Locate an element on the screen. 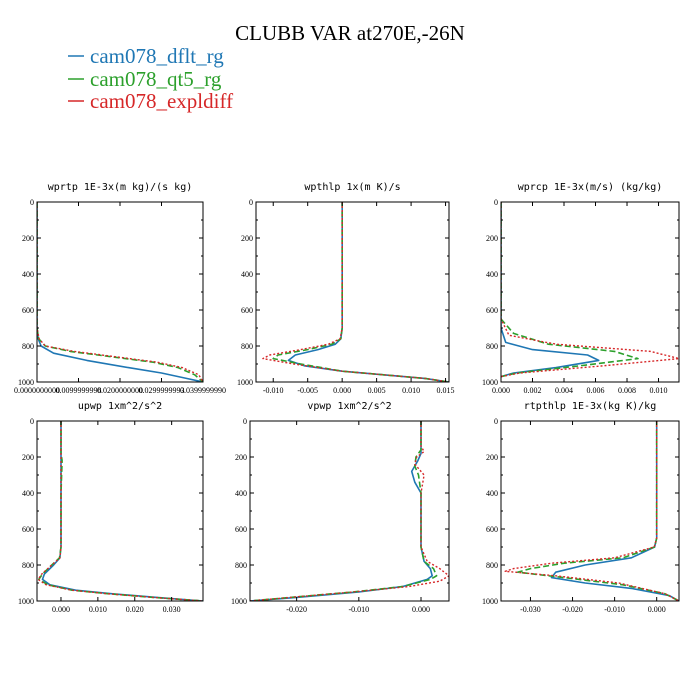 The image size is (700, 700). x-tick-label: 0.0099999998 is located at coordinates (79, 390).